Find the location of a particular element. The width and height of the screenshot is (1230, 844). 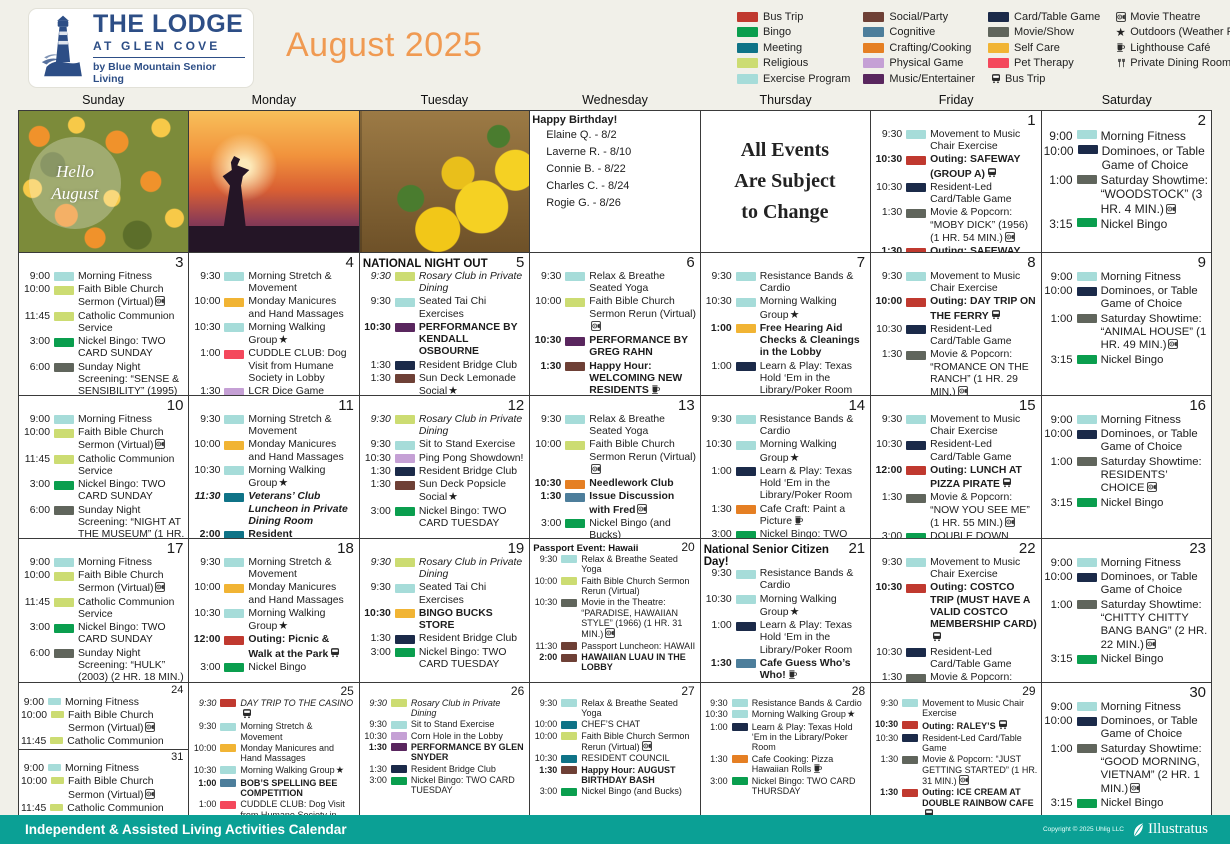

calendar-event: 10:30 Resident-Led Card/Table Game is located at coordinates (955, 336).